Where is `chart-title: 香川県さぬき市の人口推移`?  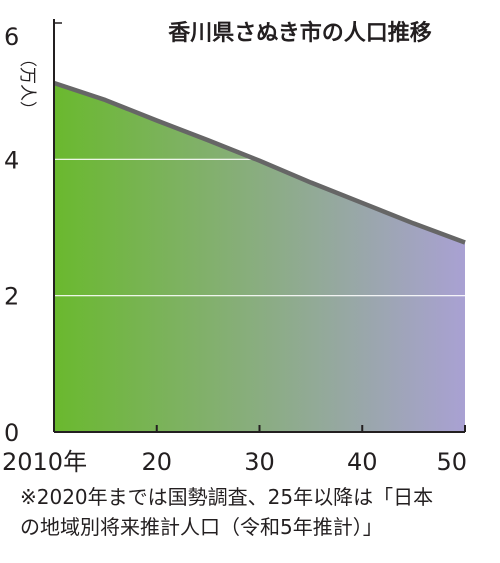 chart-title: 香川県さぬき市の人口推移 is located at coordinates (300, 33).